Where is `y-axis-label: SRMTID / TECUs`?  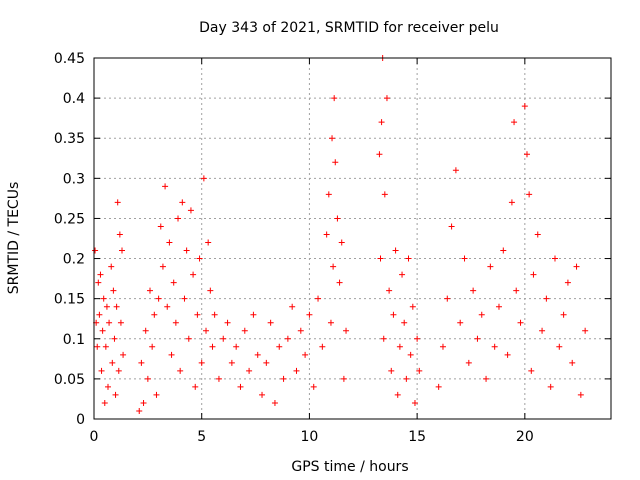 y-axis-label: SRMTID / TECUs is located at coordinates (14, 238).